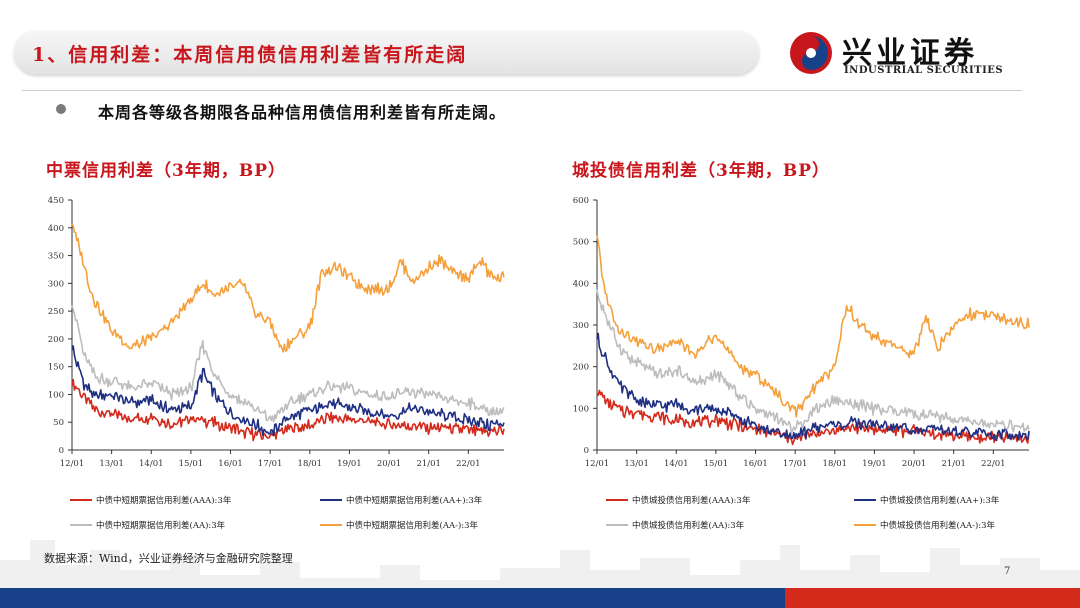 The width and height of the screenshot is (1080, 608). I want to click on summary-bullet: 本周各等级各期限各品种信用债信用利差皆有所走阔。, so click(302, 112).